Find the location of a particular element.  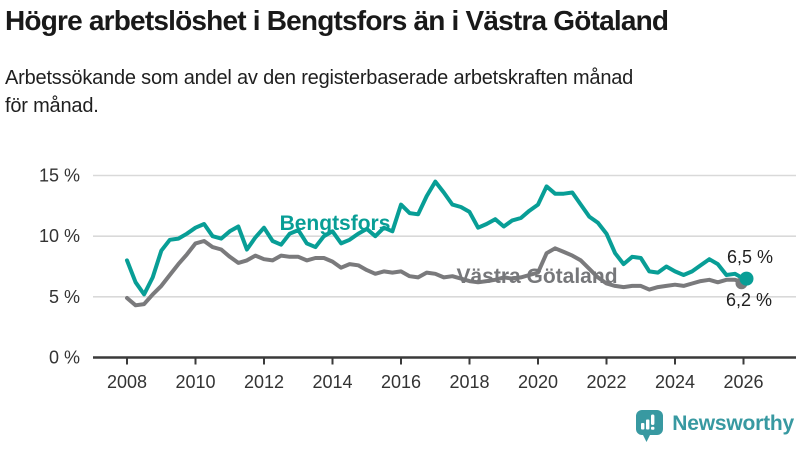

y-axis-label: 0 % is located at coordinates (64, 358).